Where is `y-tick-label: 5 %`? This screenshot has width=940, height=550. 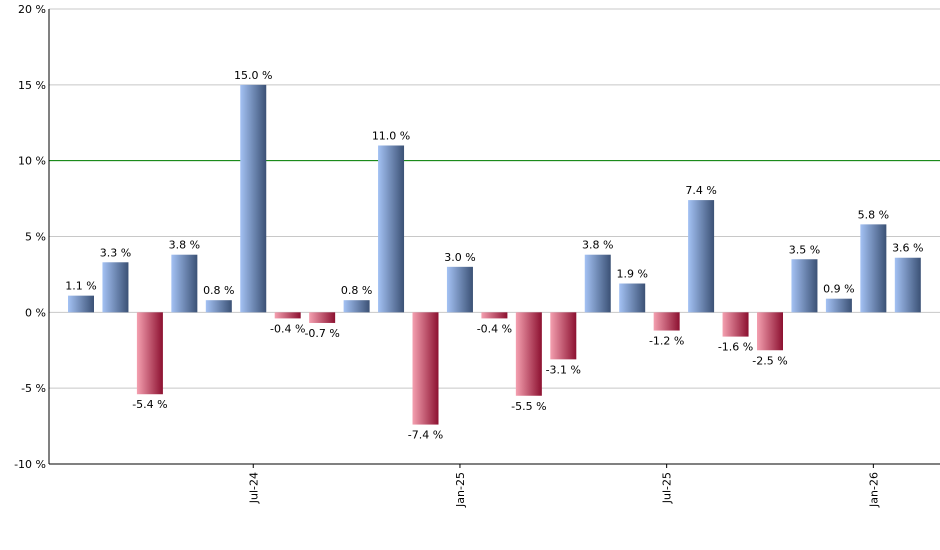
y-tick-label: 5 % is located at coordinates (35, 237).